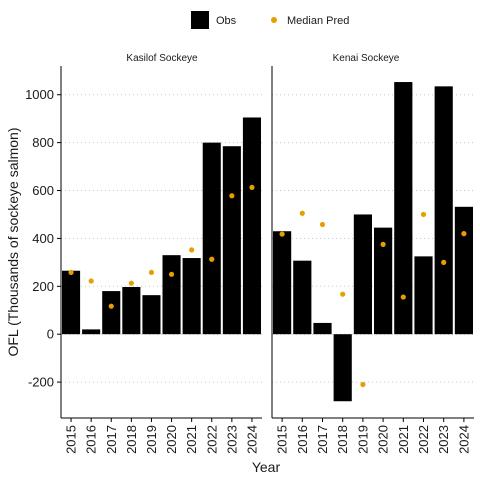 Image resolution: width=480 pixels, height=480 pixels. I want to click on y-tick-label: 600, so click(43, 190).